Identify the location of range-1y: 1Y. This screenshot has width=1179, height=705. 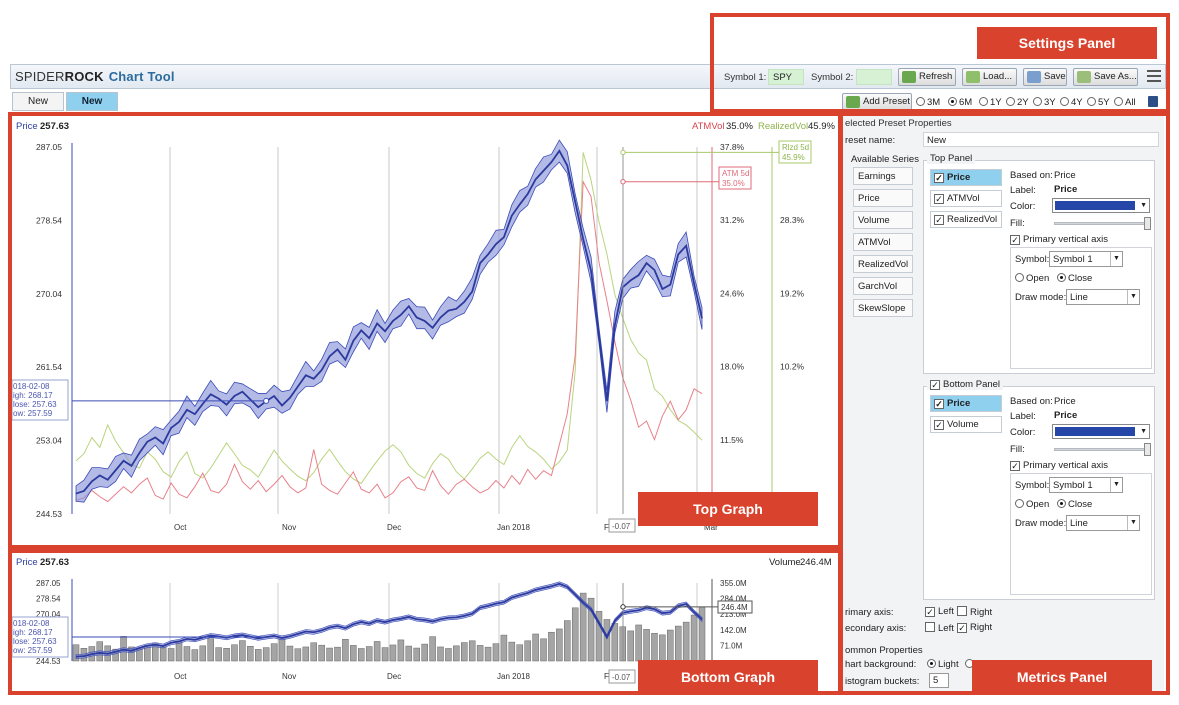
(990, 102).